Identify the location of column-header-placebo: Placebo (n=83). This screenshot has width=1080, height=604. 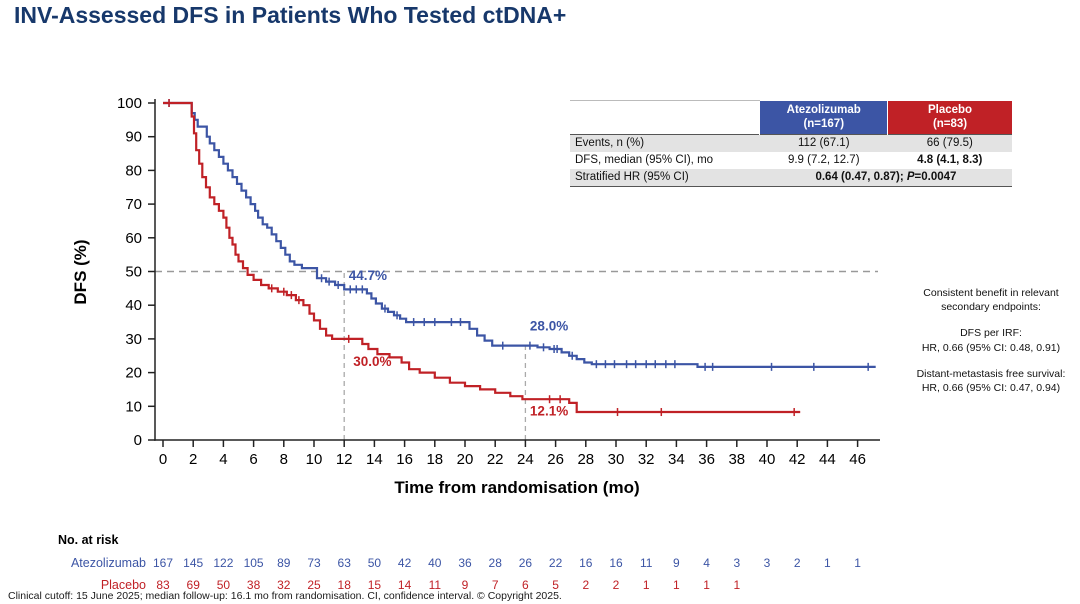
(949, 117).